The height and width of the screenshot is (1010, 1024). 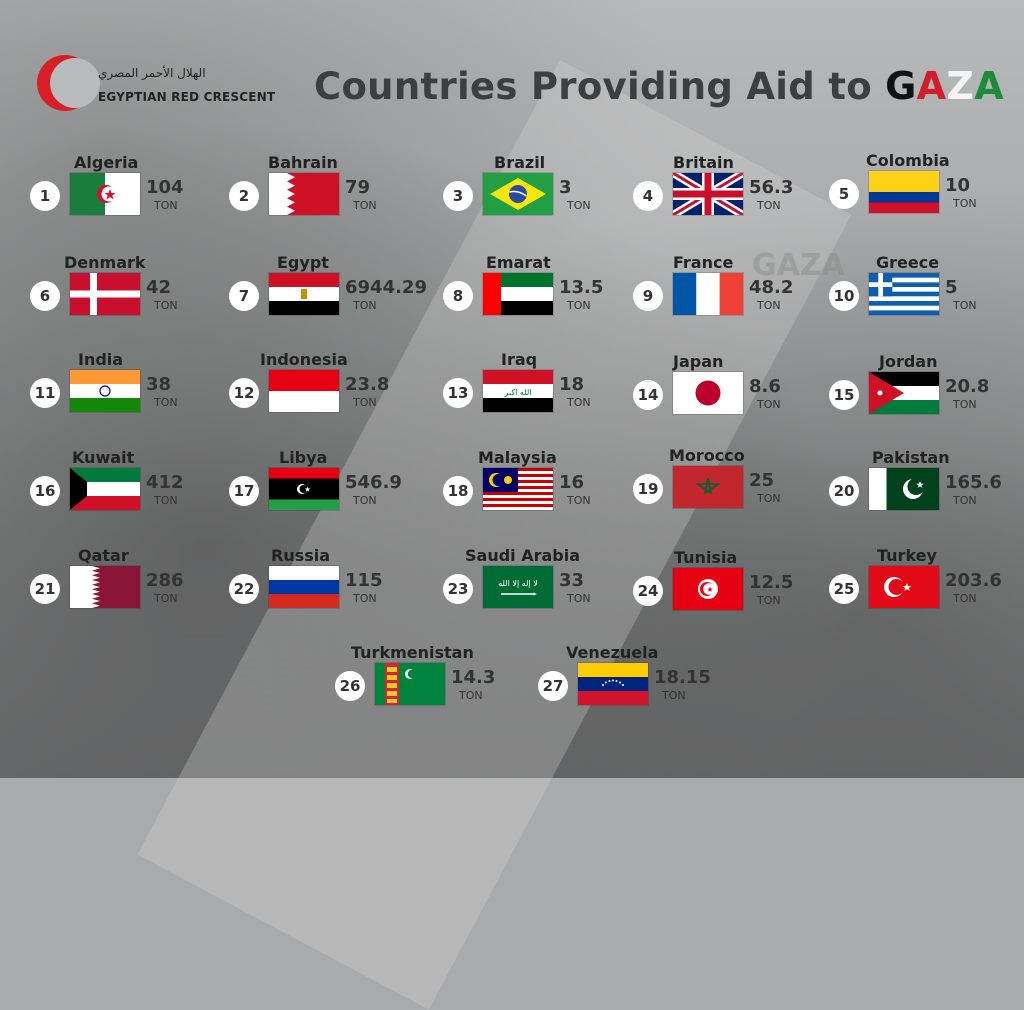 What do you see at coordinates (904, 393) in the screenshot?
I see `jordan-flag-icon` at bounding box center [904, 393].